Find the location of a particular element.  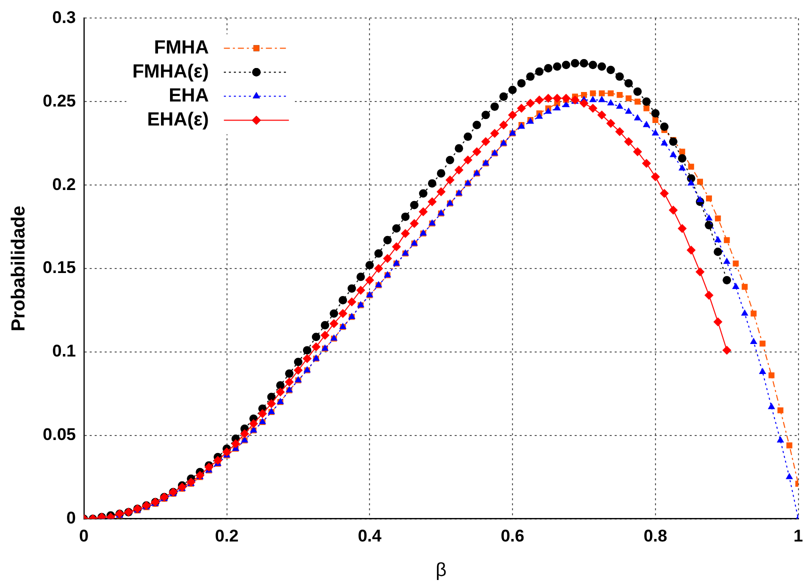

y-axis-title: Probabilidade is located at coordinates (19, 269).